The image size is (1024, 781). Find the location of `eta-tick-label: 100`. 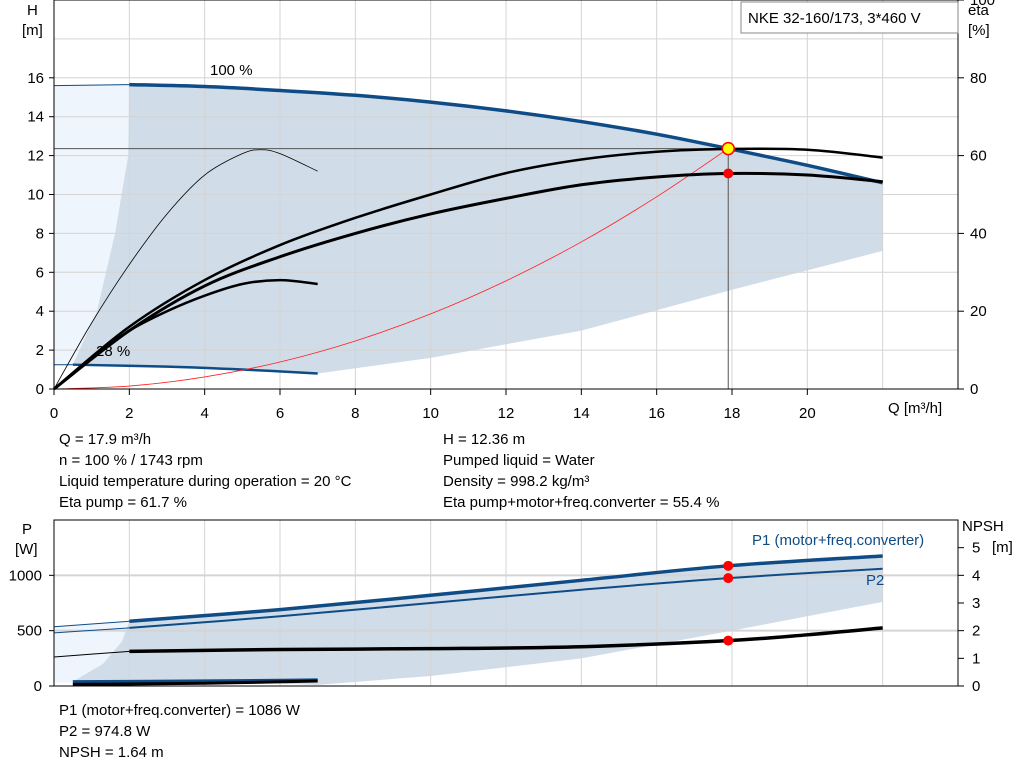

eta-tick-label: 100 is located at coordinates (982, 4).